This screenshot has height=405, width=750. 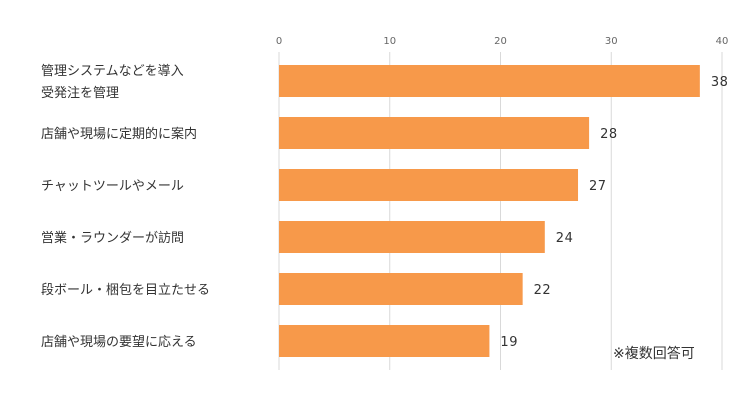 What do you see at coordinates (112, 71) in the screenshot?
I see `category-label-1-line-1: 管理システムなどを導入` at bounding box center [112, 71].